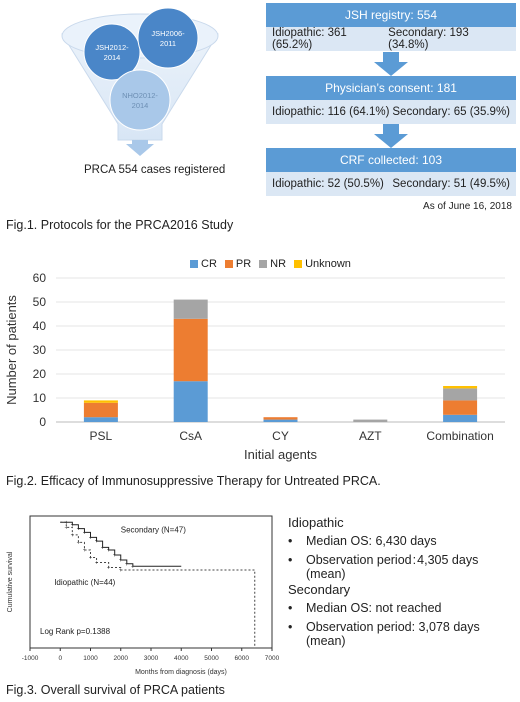 The width and height of the screenshot is (520, 702). What do you see at coordinates (228, 264) in the screenshot?
I see `legend-swatch-pr` at bounding box center [228, 264].